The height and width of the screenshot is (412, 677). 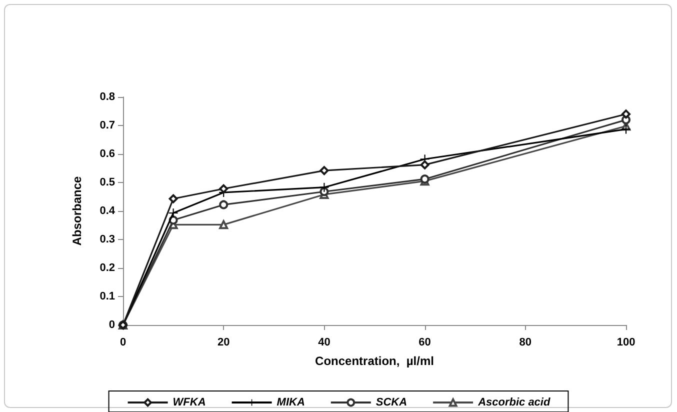 I want to click on y-tick-label: 0.4, so click(x=108, y=211).